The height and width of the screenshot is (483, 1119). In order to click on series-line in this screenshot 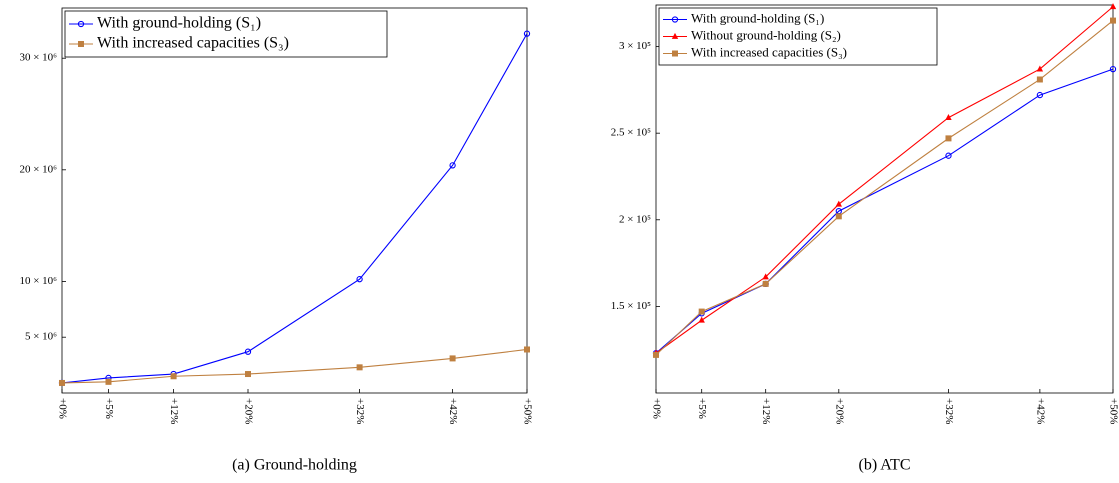, I will do `click(294, 366)`.